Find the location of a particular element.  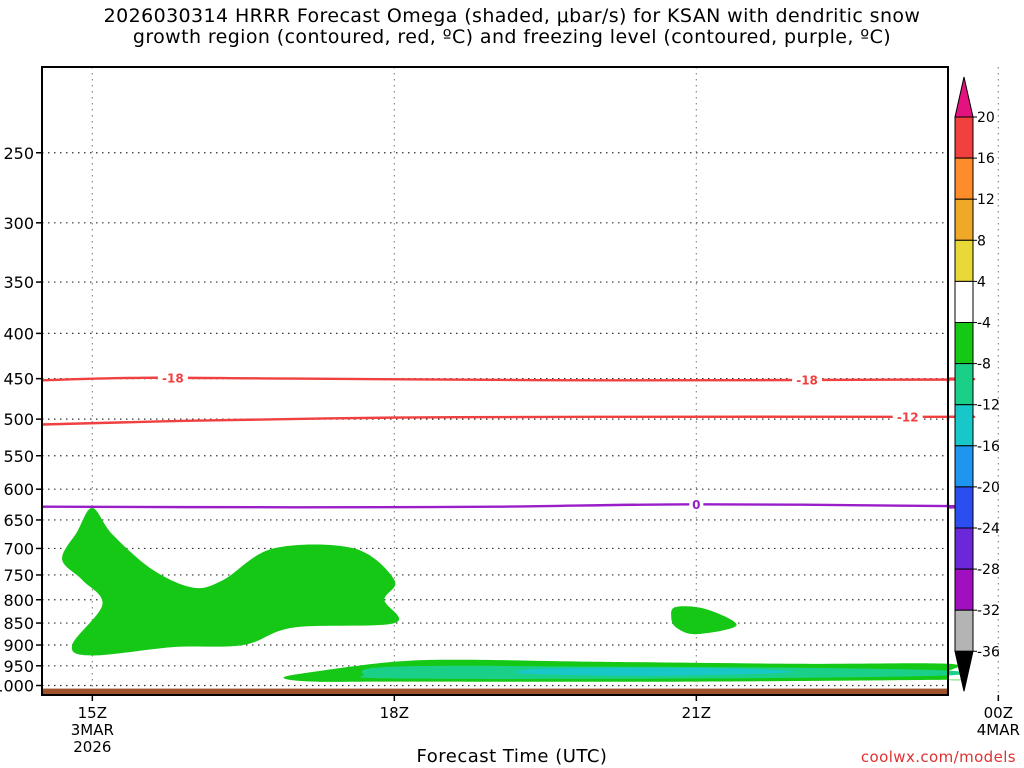

y-tick-label: 800 is located at coordinates (18, 600).